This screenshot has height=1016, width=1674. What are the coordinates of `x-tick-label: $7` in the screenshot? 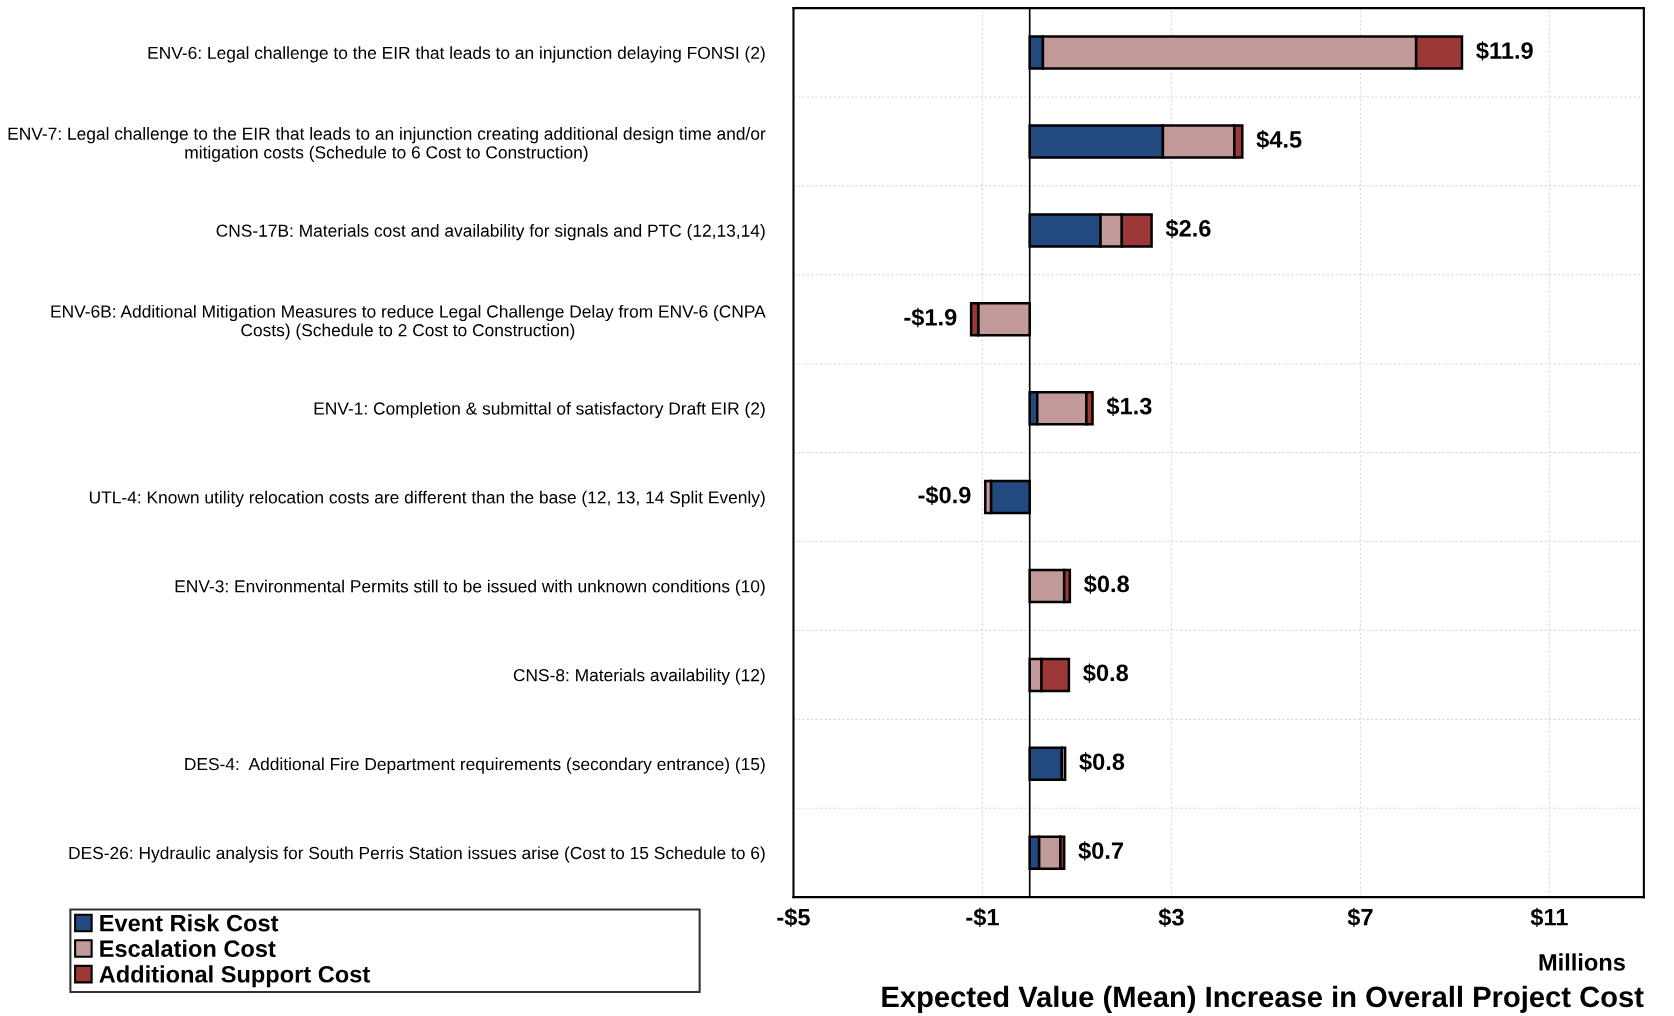 It's located at (1360, 917).